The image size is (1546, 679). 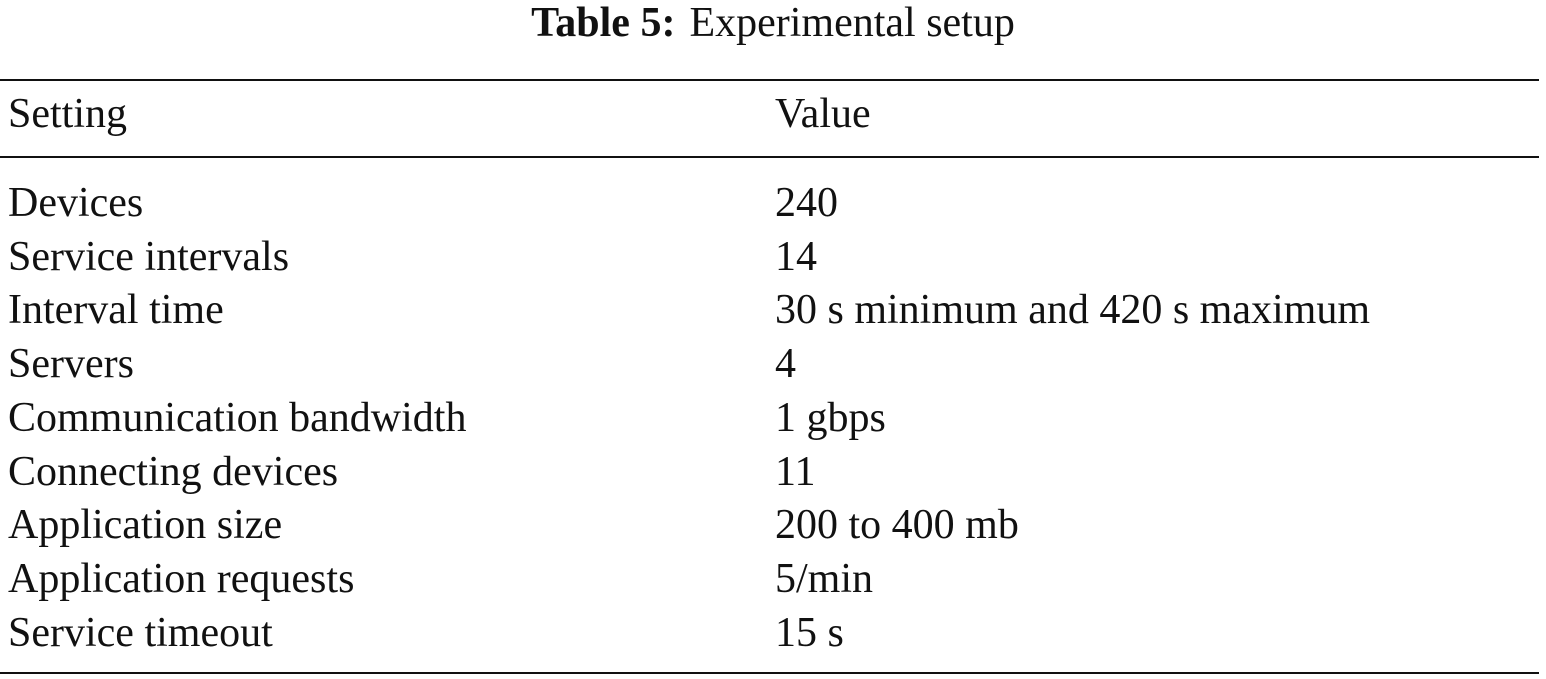 I want to click on value-cell: 11, so click(x=795, y=471).